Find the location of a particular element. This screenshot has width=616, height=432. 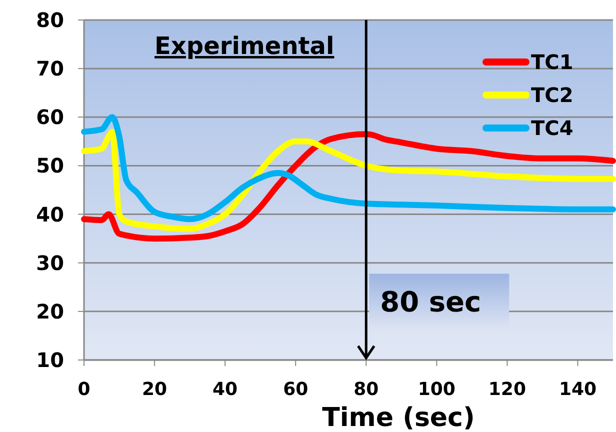

ref-line-label: 80 sec is located at coordinates (431, 302).